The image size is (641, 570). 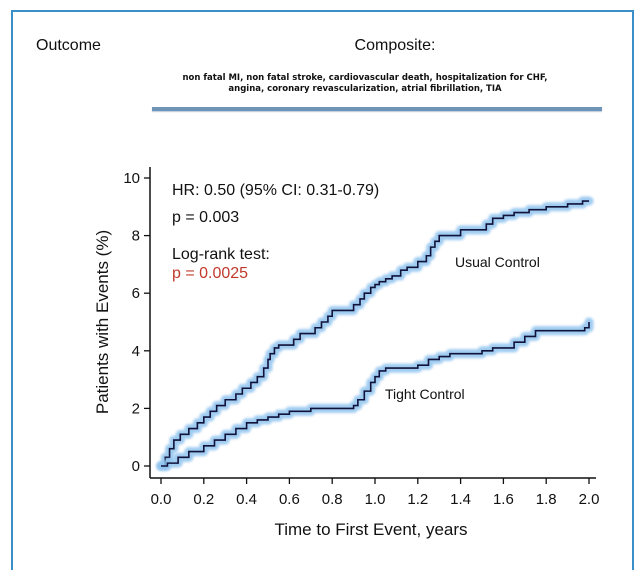 What do you see at coordinates (136, 236) in the screenshot?
I see `y-tick-label: 8` at bounding box center [136, 236].